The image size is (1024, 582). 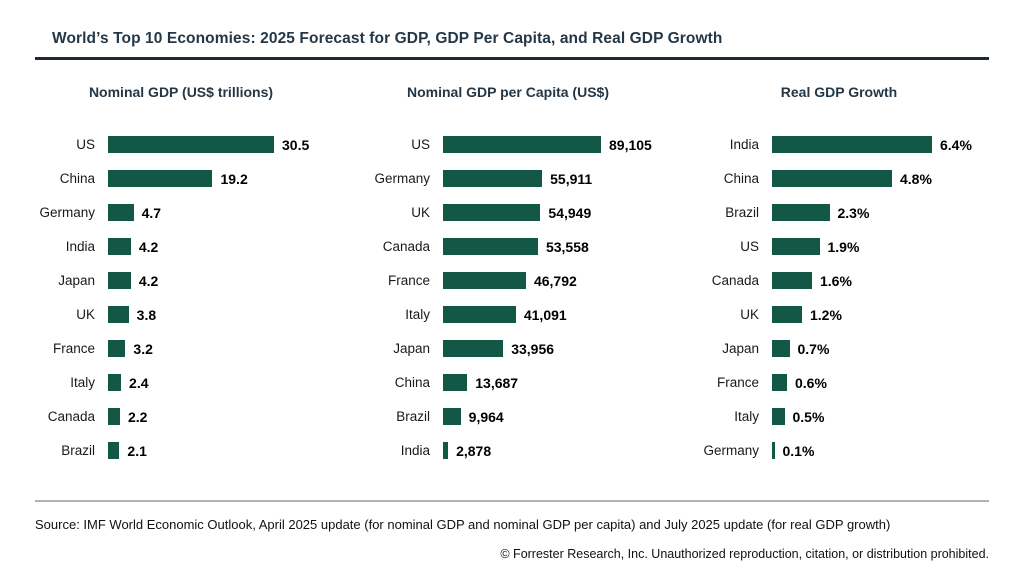 I want to click on value-label: 2.3%, so click(x=853, y=212).